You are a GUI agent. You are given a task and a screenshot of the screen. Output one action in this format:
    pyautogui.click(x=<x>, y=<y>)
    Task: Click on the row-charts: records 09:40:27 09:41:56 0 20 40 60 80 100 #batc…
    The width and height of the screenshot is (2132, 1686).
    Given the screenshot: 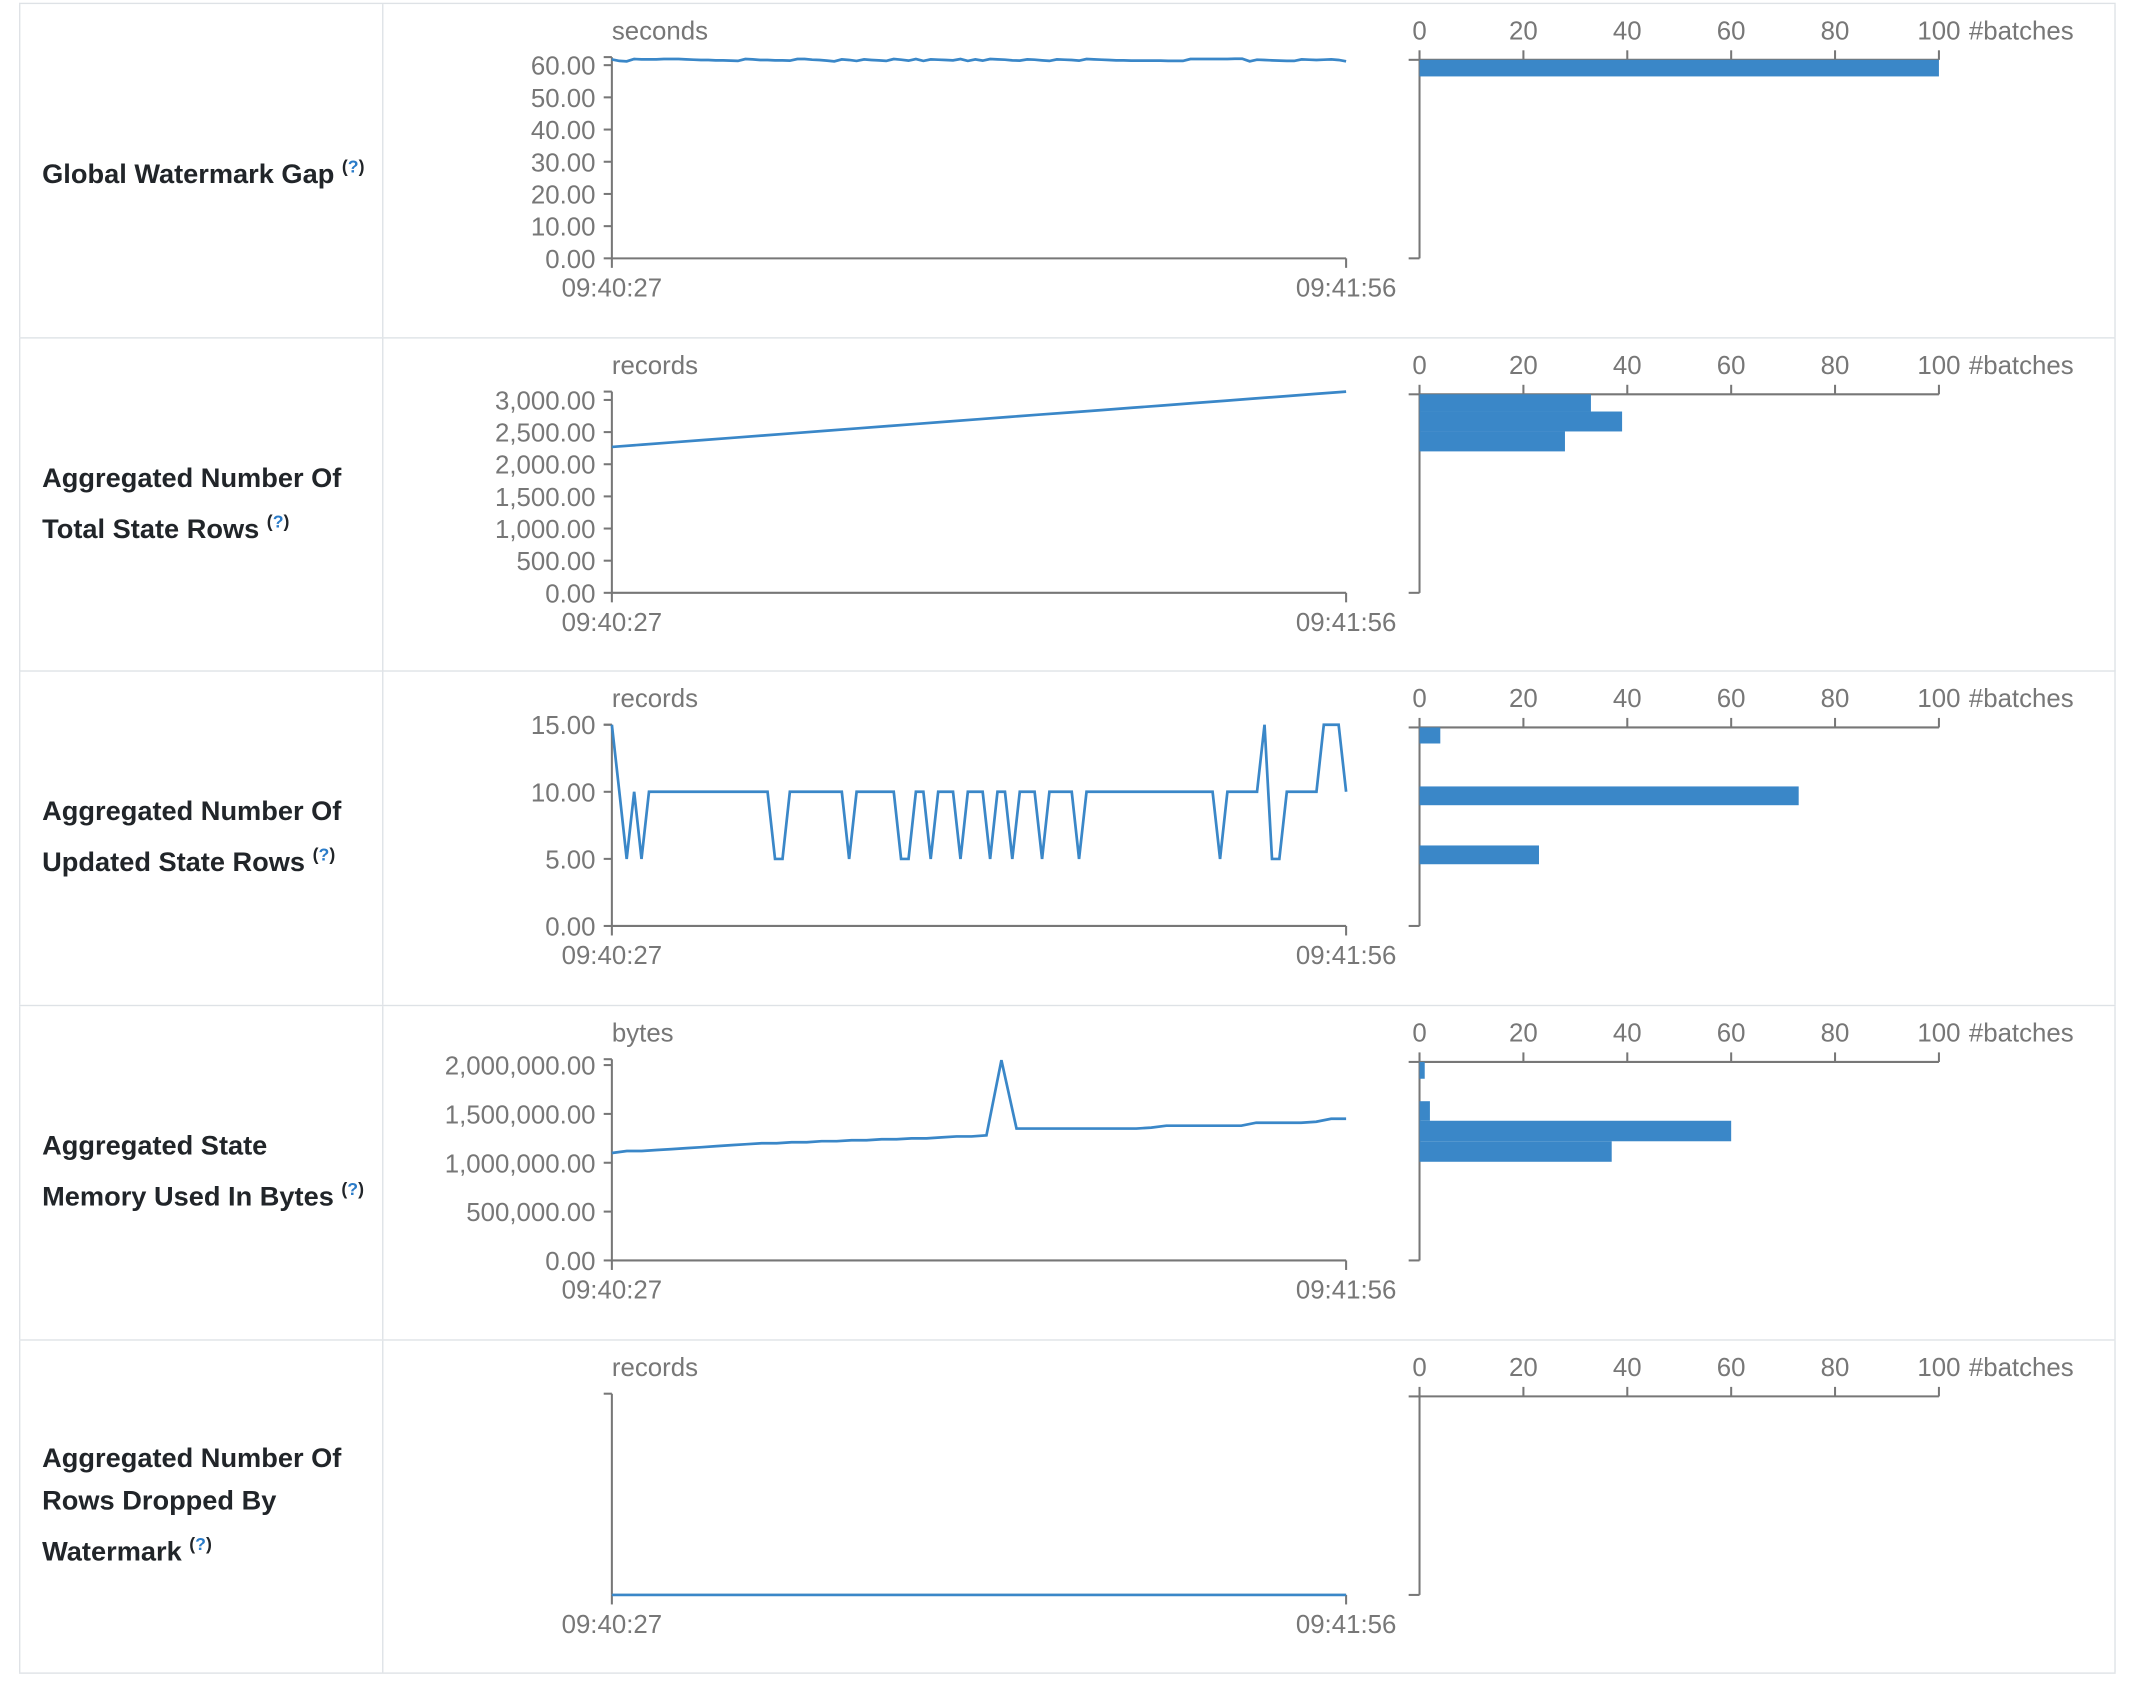 What is the action you would take?
    pyautogui.click(x=1318, y=1496)
    